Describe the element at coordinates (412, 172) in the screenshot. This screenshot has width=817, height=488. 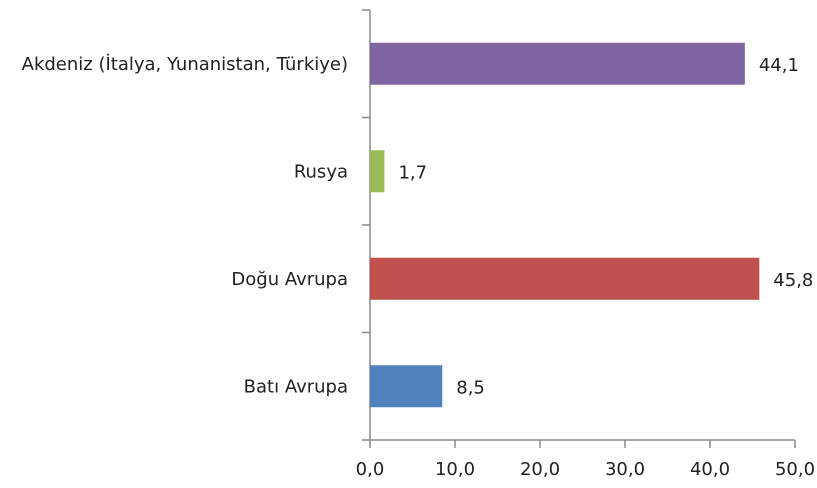
I see `data-label: 1,7` at that location.